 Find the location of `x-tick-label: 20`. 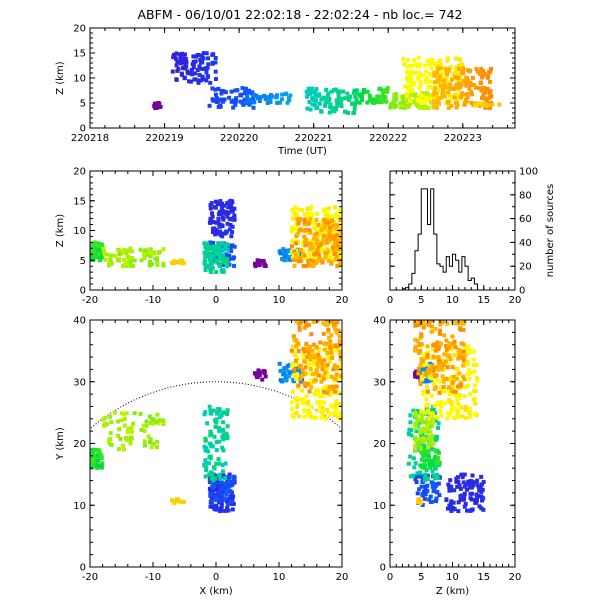

x-tick-label: 20 is located at coordinates (342, 300).